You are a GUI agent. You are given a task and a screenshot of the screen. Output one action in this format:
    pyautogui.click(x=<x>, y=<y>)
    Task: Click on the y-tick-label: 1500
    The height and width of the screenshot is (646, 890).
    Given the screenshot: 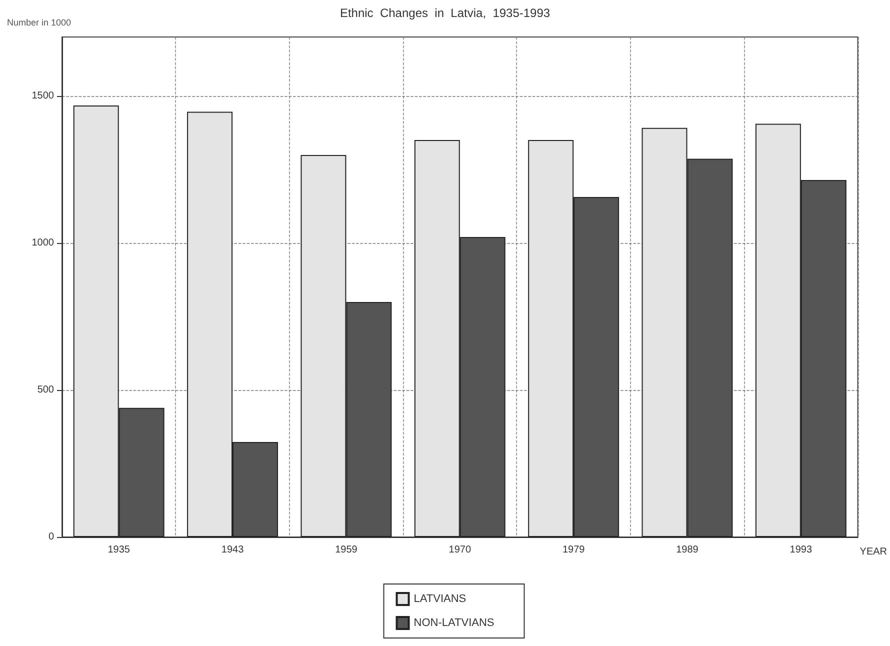 What is the action you would take?
    pyautogui.click(x=43, y=96)
    